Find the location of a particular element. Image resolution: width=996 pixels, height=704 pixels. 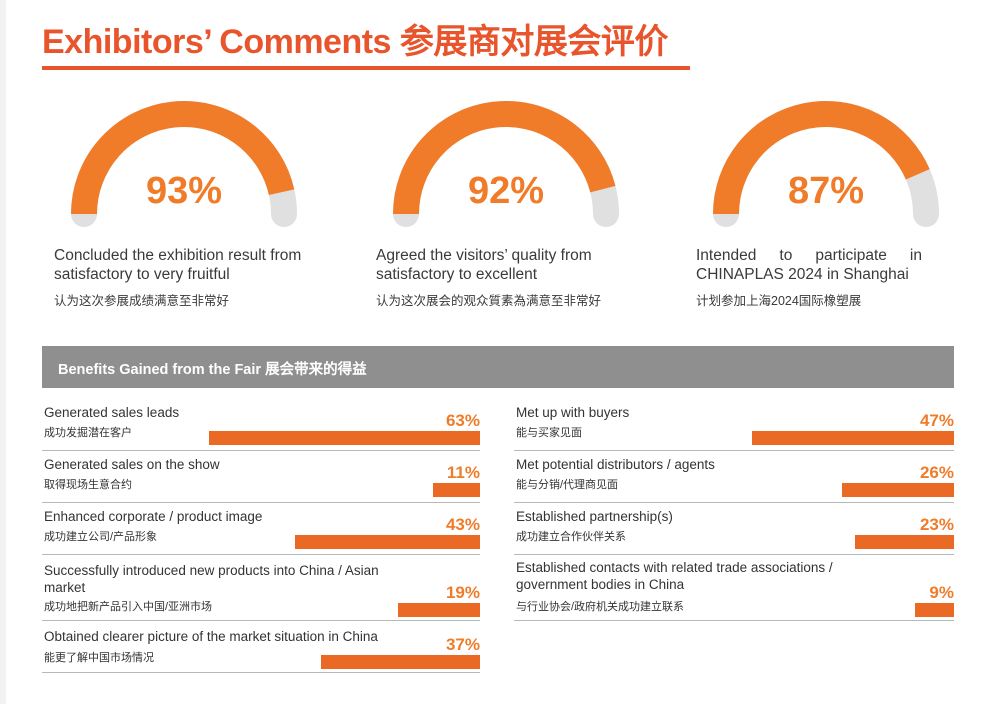

stat-percentage: 93% is located at coordinates (184, 191).